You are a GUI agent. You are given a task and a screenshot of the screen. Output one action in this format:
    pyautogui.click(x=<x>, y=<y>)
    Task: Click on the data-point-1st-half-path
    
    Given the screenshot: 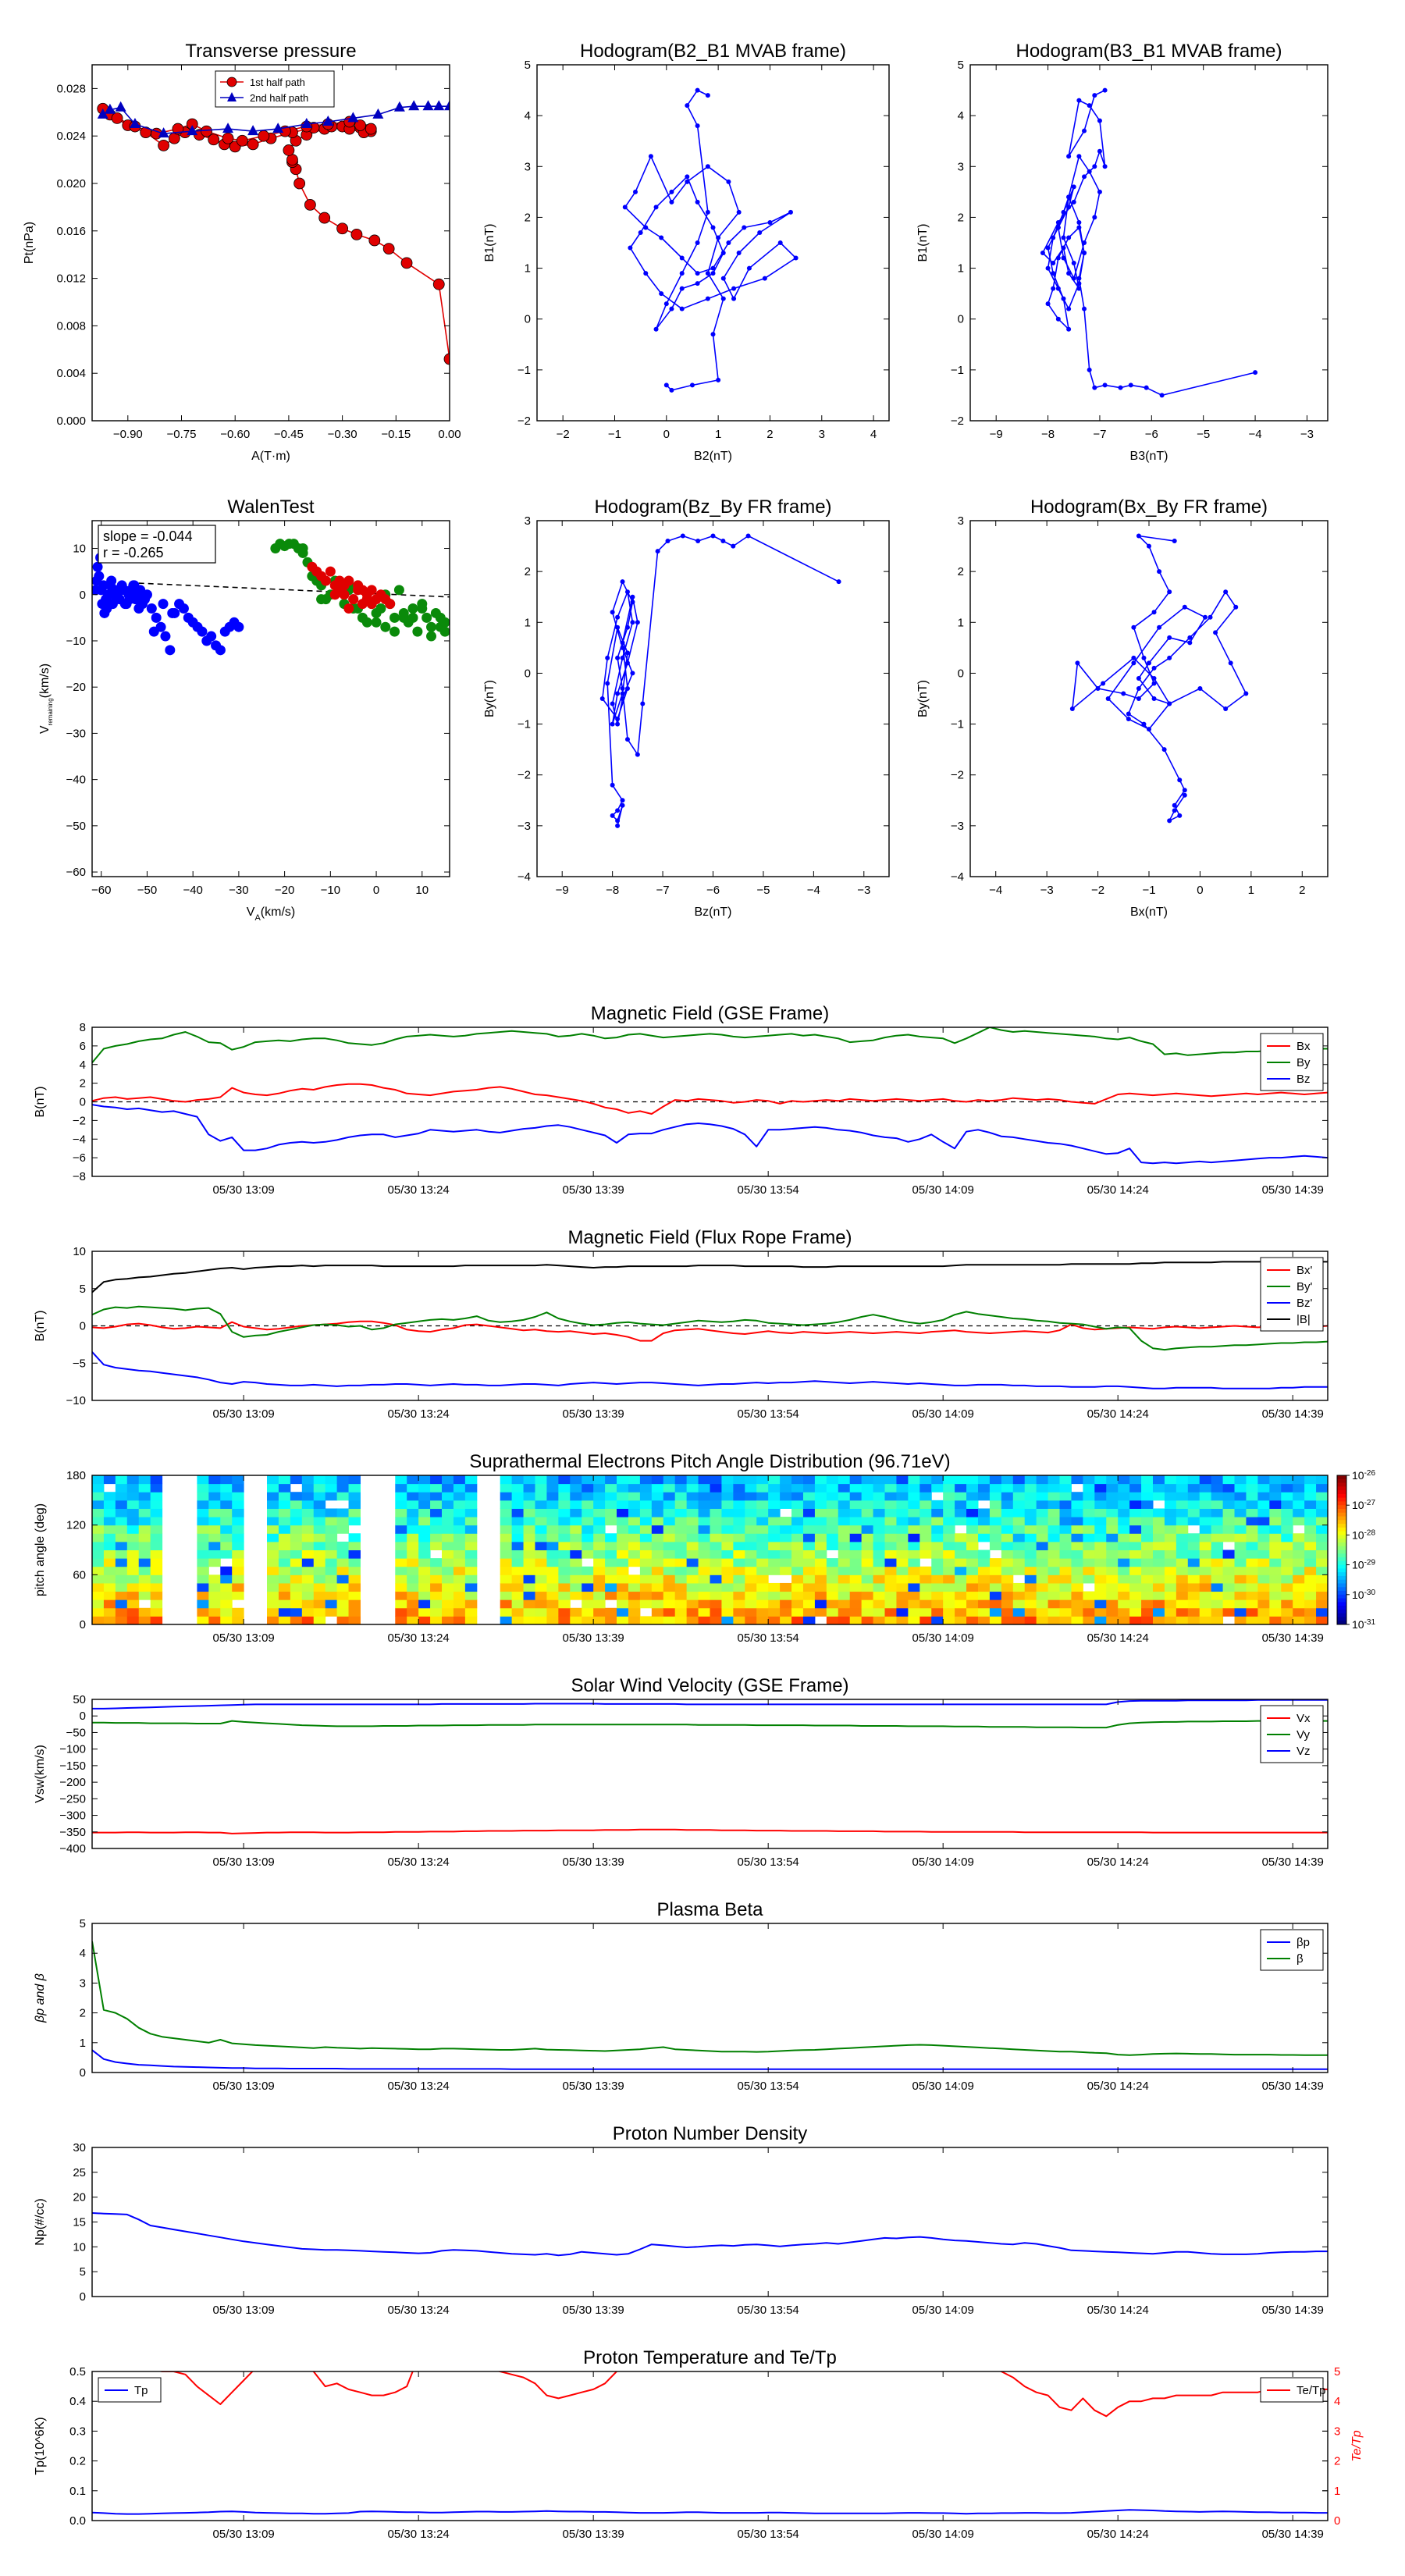 What is the action you would take?
    pyautogui.click(x=342, y=228)
    